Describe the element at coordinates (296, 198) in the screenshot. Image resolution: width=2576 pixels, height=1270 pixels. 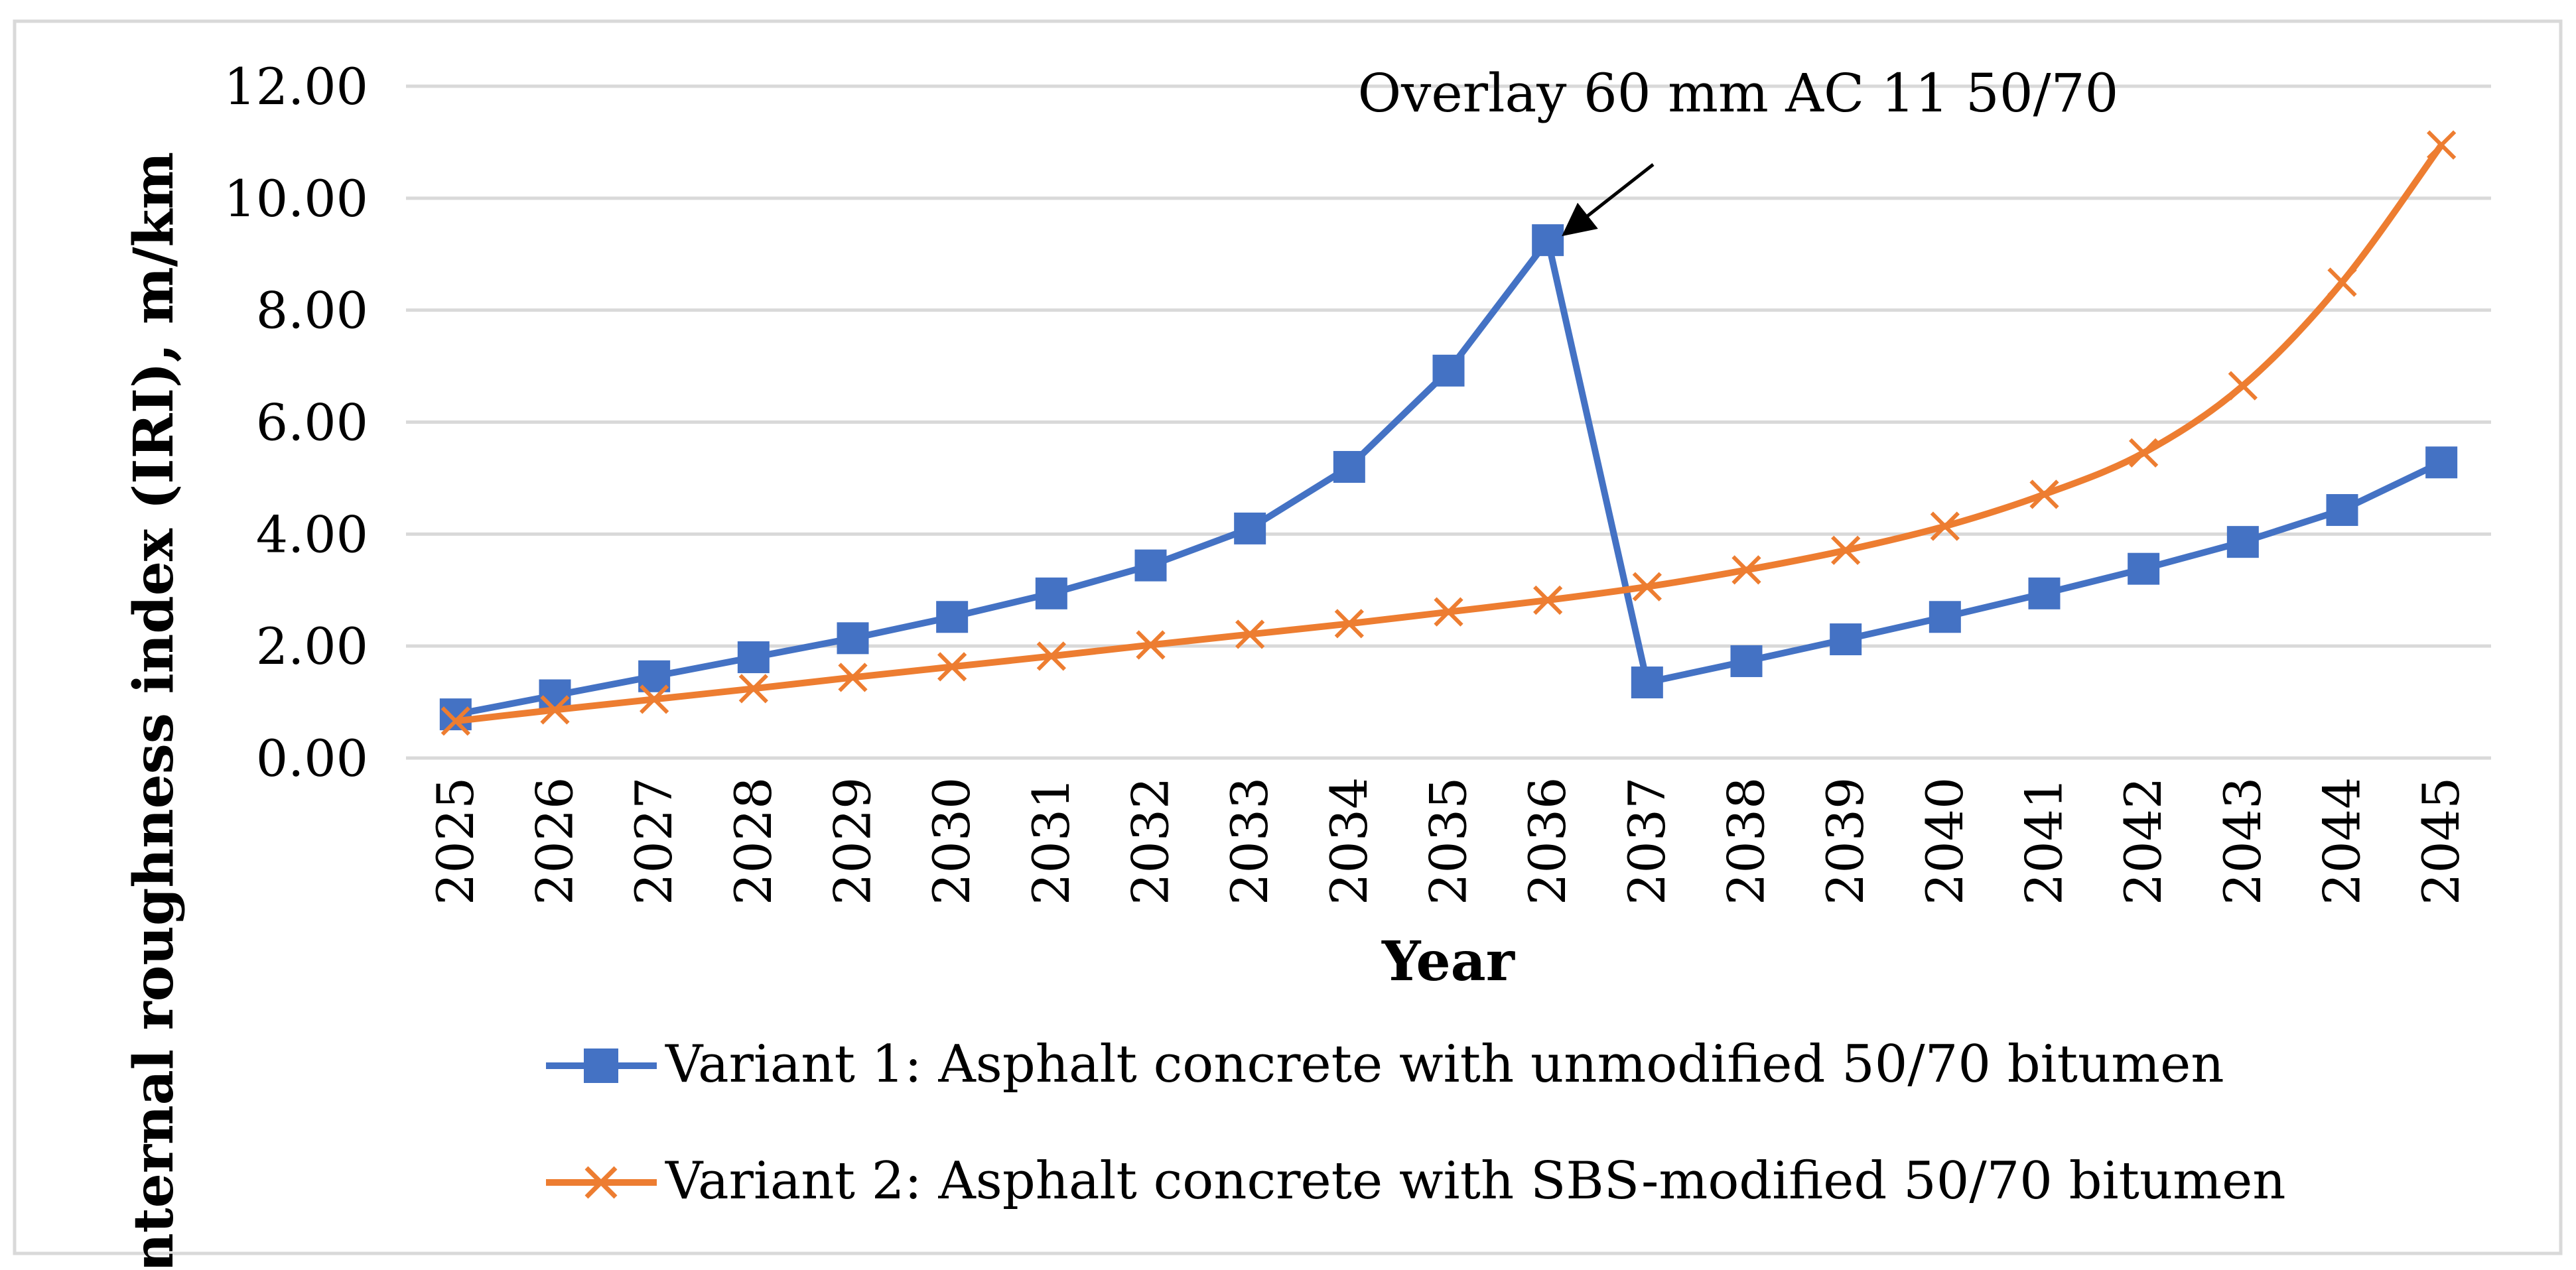
I see `y-tick-label: 10.00` at that location.